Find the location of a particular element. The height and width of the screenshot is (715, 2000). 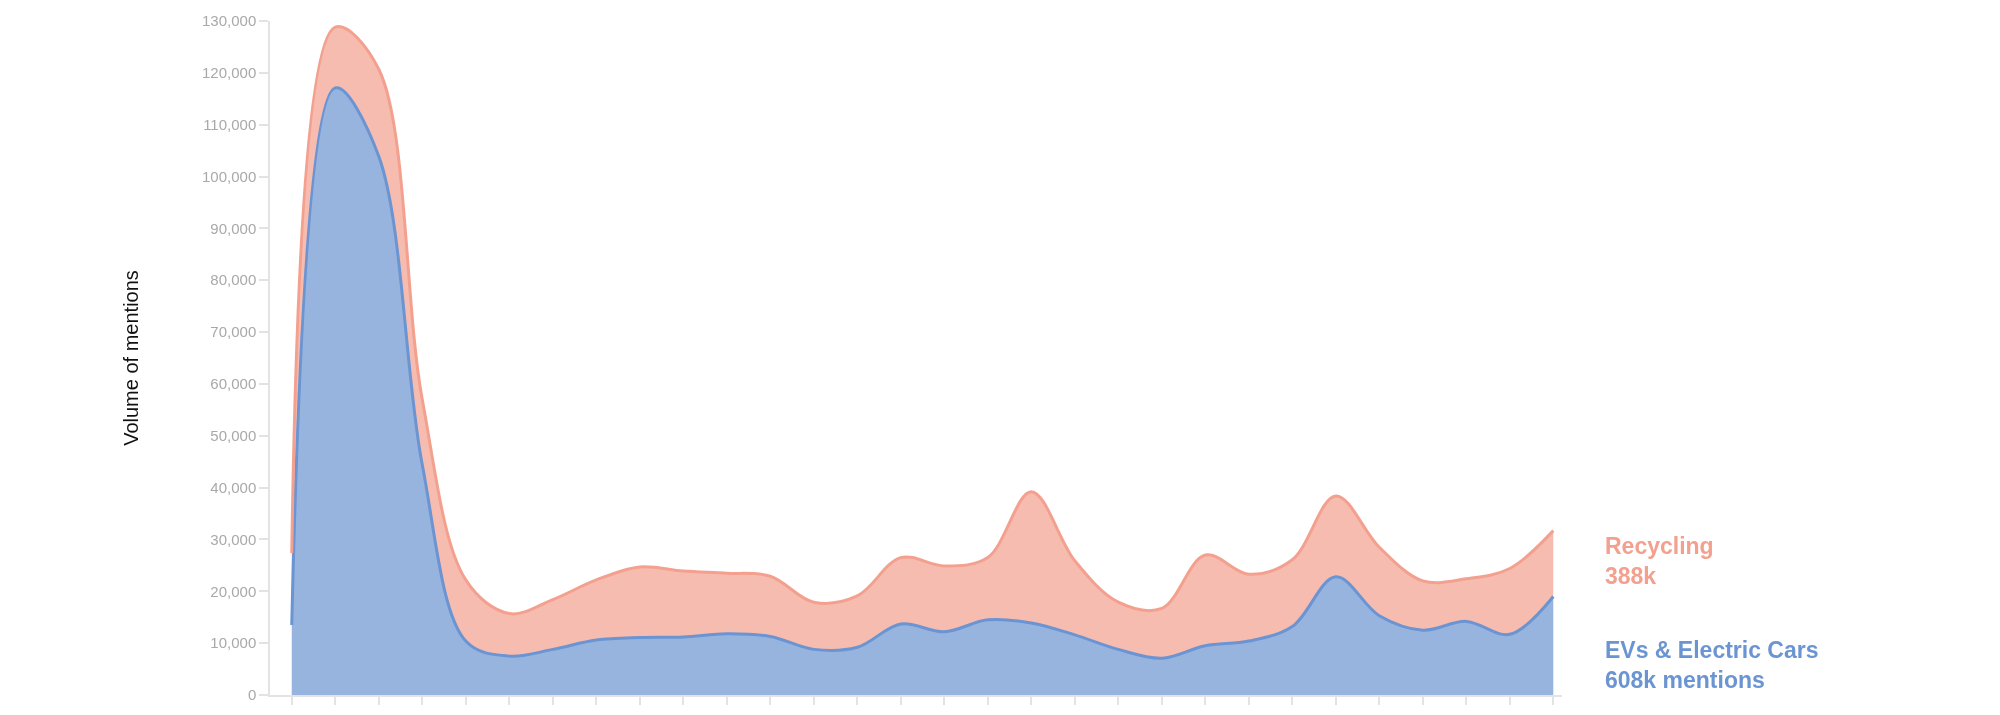

y-tick-label: 20,000 is located at coordinates (233, 591).